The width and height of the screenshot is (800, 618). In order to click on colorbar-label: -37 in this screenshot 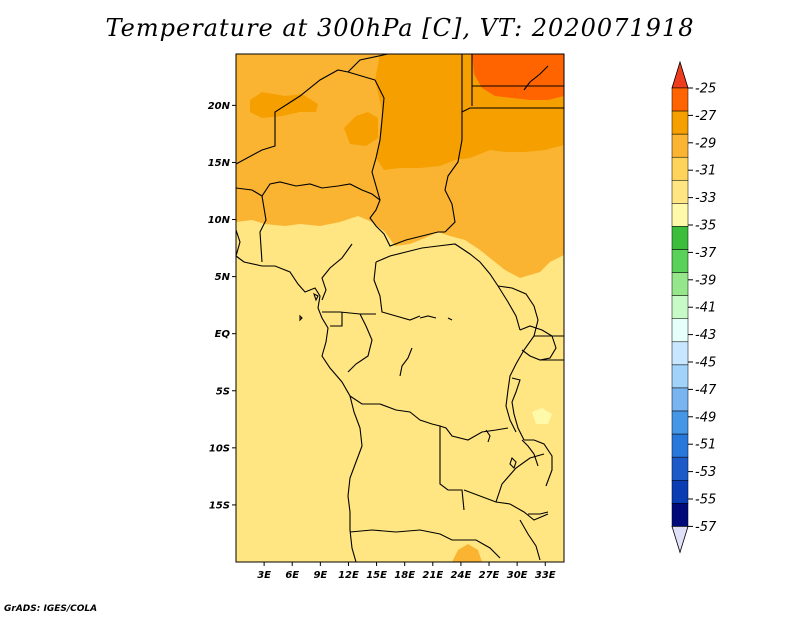, I will do `click(706, 253)`.